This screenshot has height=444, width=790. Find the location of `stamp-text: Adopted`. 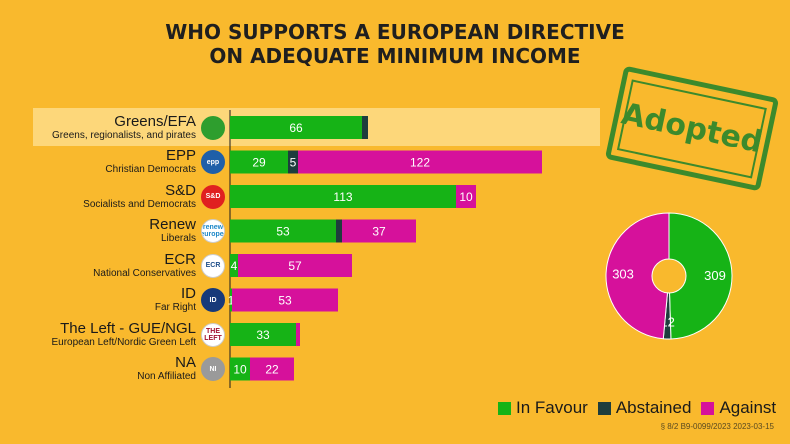

stamp-text: Adopted is located at coordinates (692, 128).